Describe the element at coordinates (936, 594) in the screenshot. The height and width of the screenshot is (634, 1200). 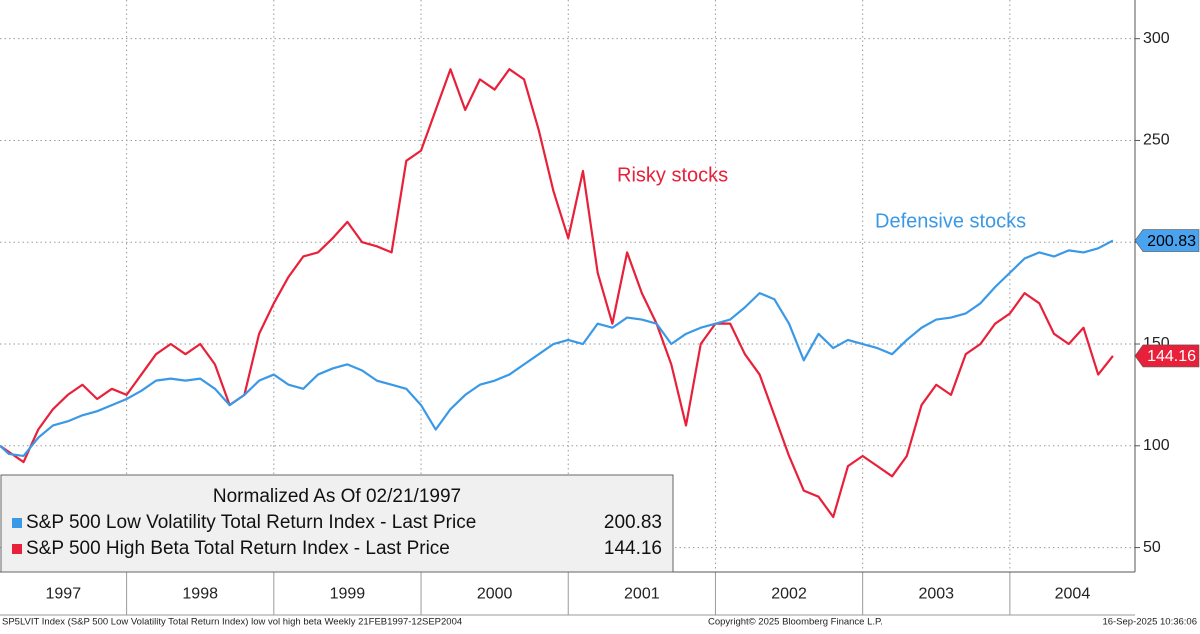
I see `x-tick-label: 2003` at that location.